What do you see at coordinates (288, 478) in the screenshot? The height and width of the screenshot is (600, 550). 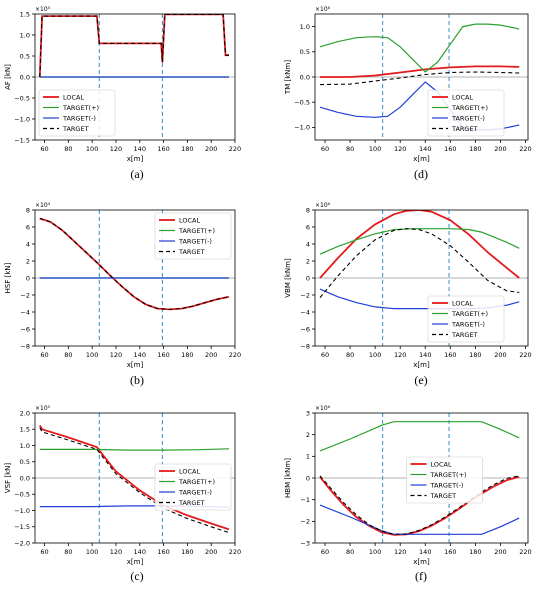 I see `y-axis-label: HBM [kNm]` at bounding box center [288, 478].